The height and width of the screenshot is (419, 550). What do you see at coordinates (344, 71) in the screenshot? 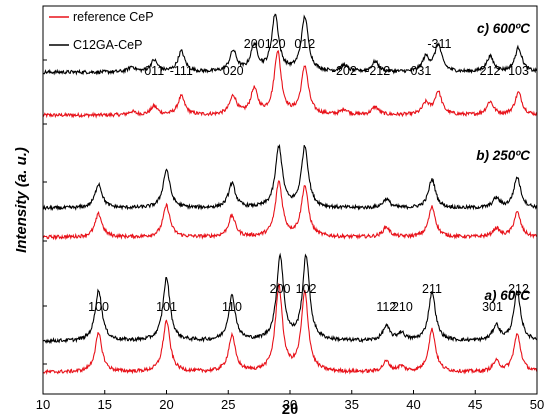
I see `peak-label: -202` at bounding box center [344, 71].